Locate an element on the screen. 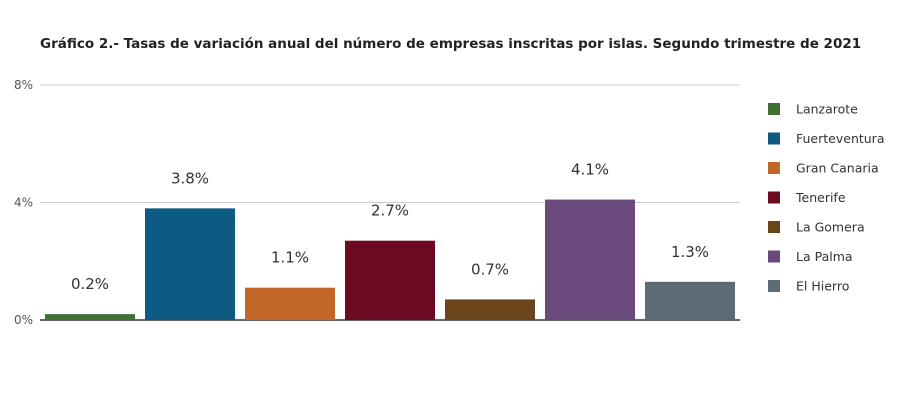 The image size is (900, 410). legend-entry: Gran Canaria is located at coordinates (837, 168).